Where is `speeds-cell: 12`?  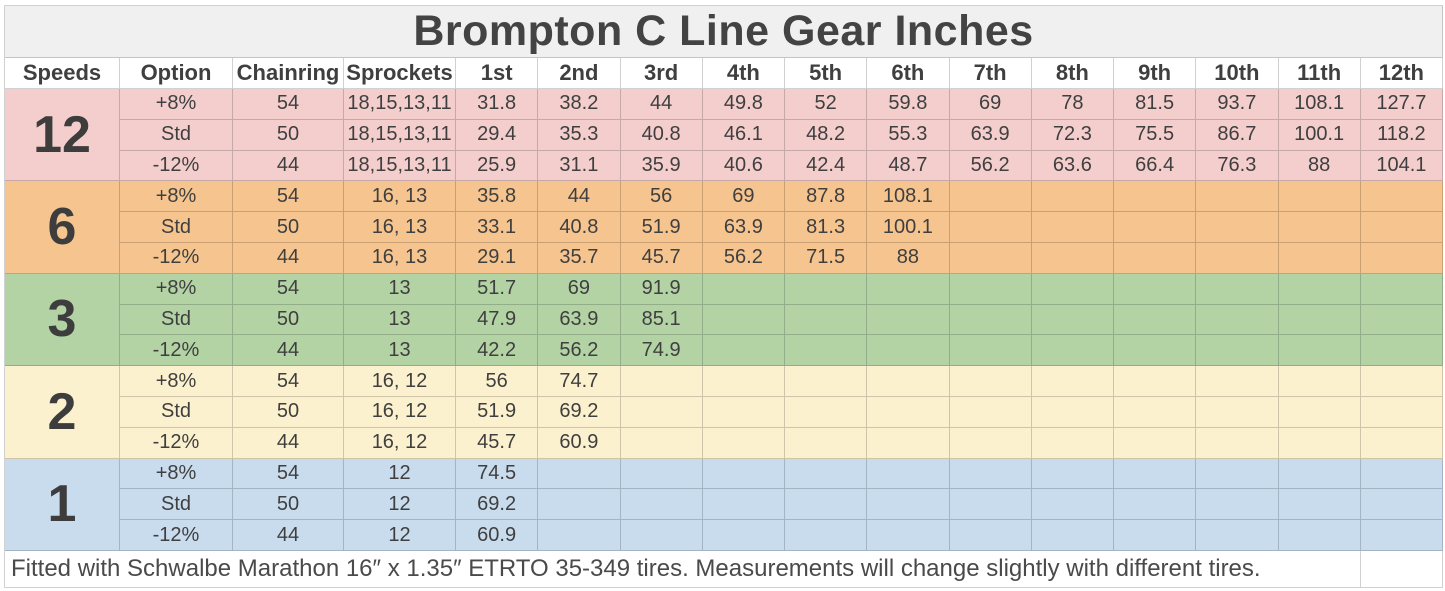 speeds-cell: 12 is located at coordinates (62, 135).